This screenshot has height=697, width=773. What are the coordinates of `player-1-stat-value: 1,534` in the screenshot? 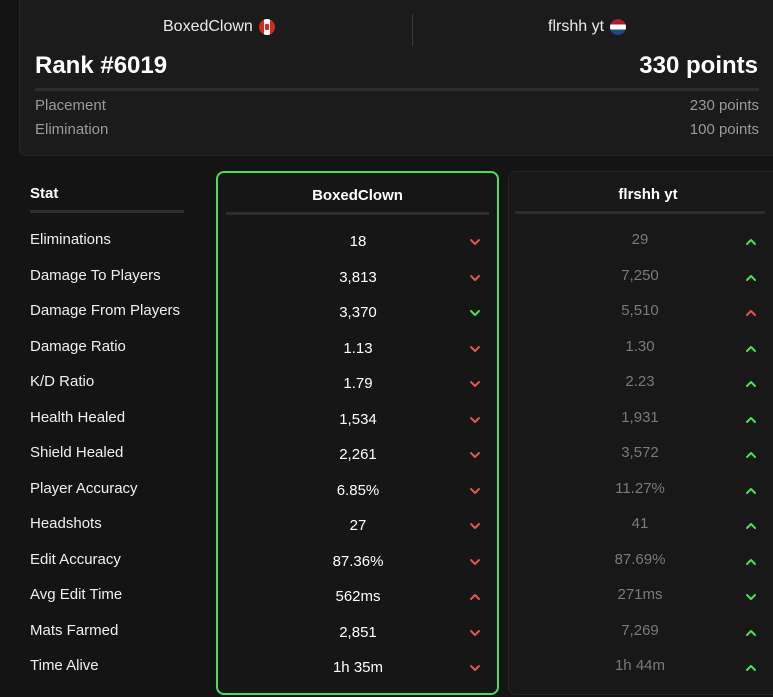 It's located at (358, 419).